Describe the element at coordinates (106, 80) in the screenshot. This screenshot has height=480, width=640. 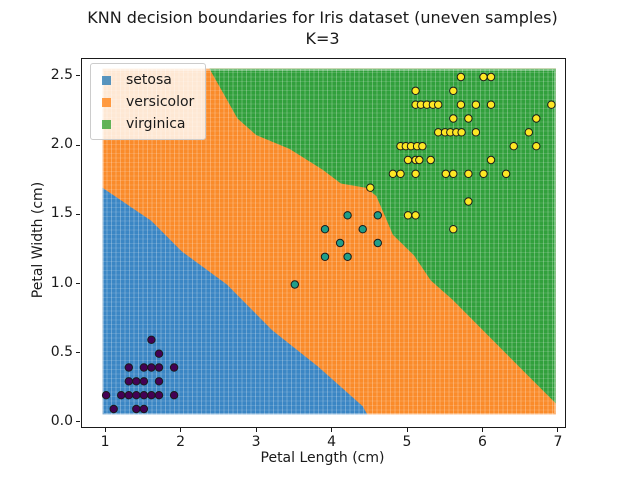
I see `setosa-swatch-icon` at that location.